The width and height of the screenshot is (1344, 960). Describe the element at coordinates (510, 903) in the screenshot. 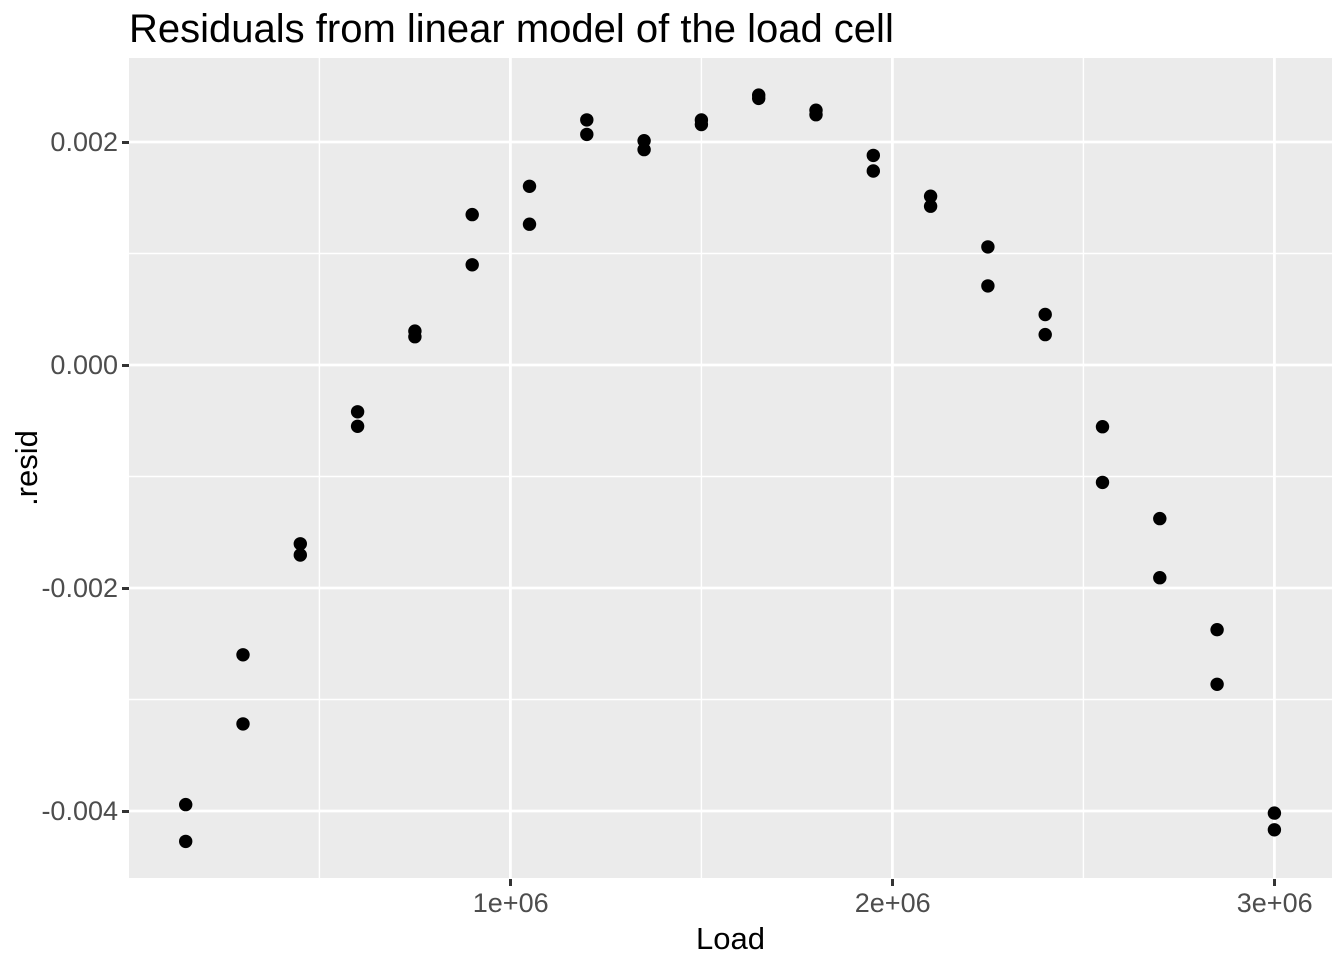

I see `x-tick-label: 1e+06` at that location.